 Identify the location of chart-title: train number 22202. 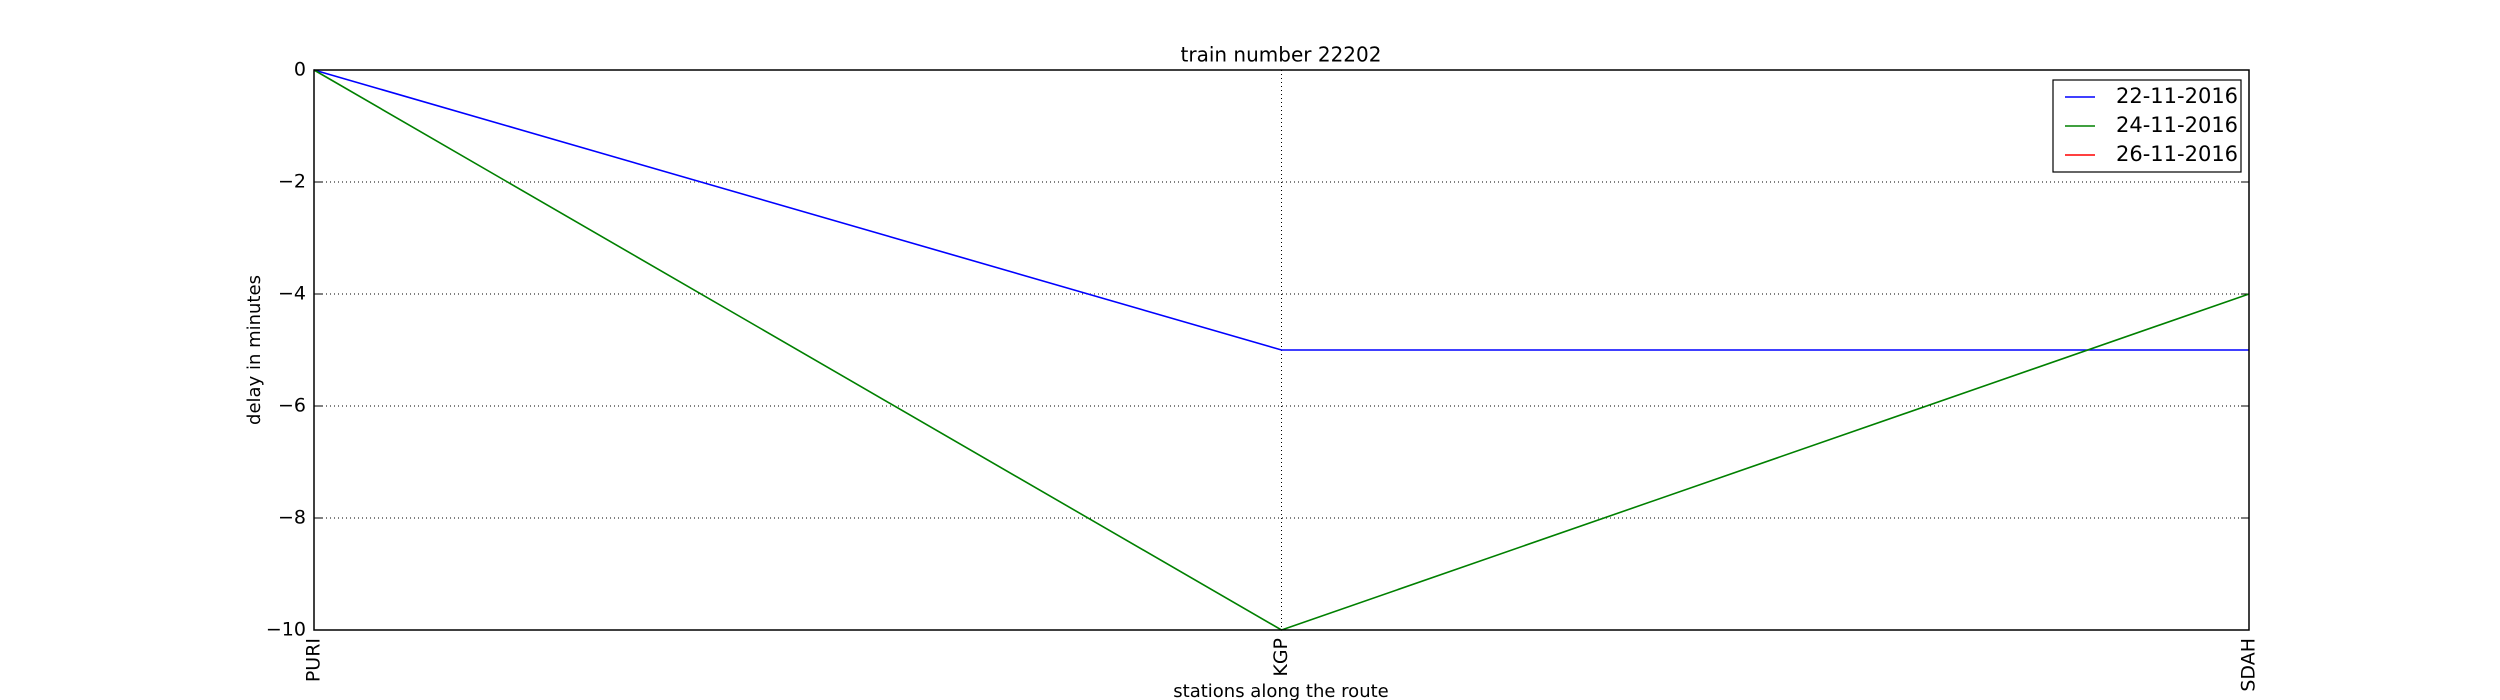
(1281, 55).